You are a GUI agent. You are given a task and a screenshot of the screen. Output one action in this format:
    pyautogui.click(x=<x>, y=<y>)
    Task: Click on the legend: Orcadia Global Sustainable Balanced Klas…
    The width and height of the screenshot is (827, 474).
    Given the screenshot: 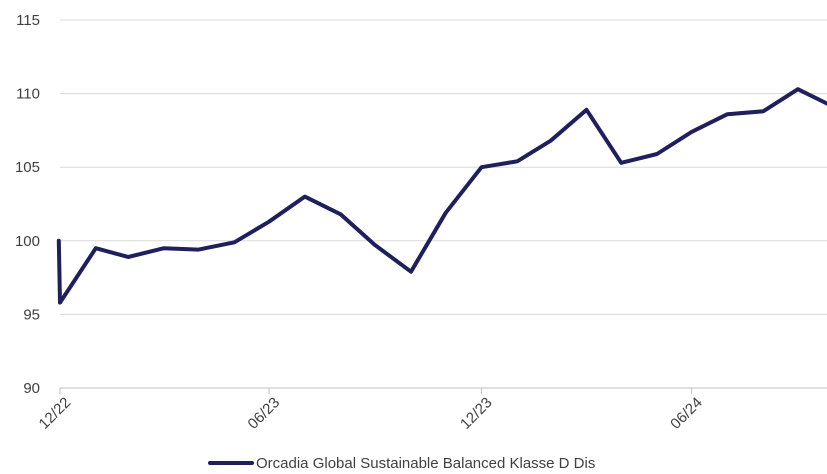 What is the action you would take?
    pyautogui.click(x=401, y=463)
    